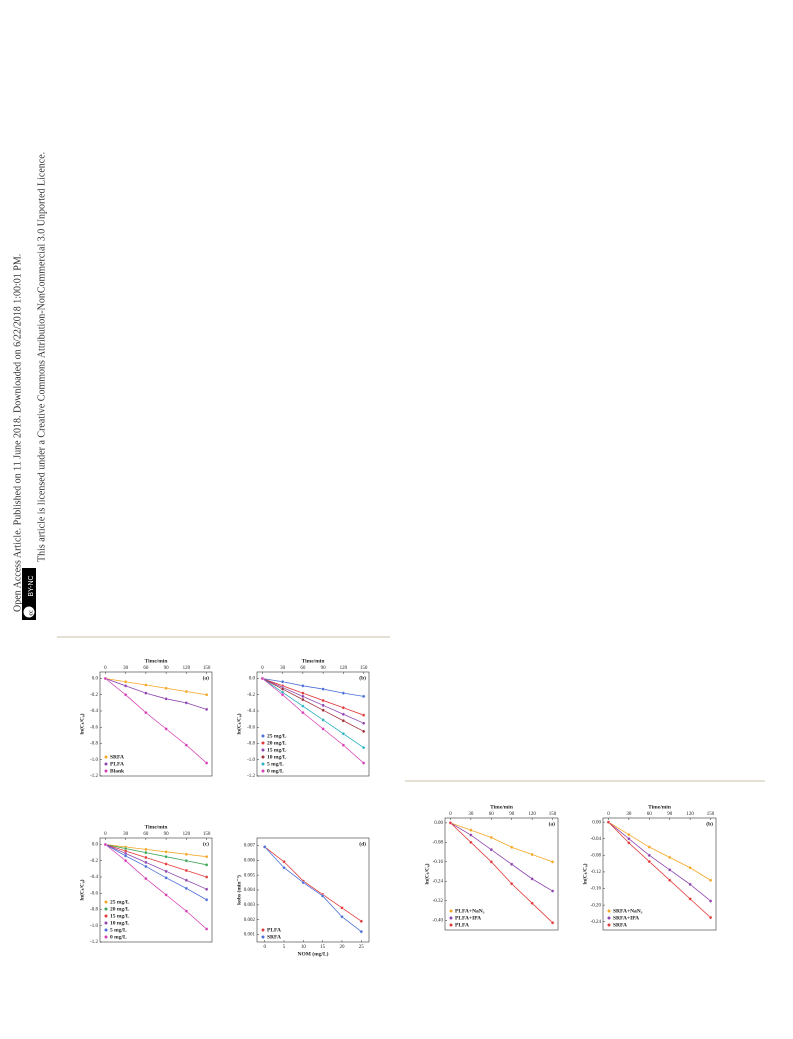 This screenshot has width=793, height=1039. I want to click on y-tick-label: 0.004, so click(250, 890).